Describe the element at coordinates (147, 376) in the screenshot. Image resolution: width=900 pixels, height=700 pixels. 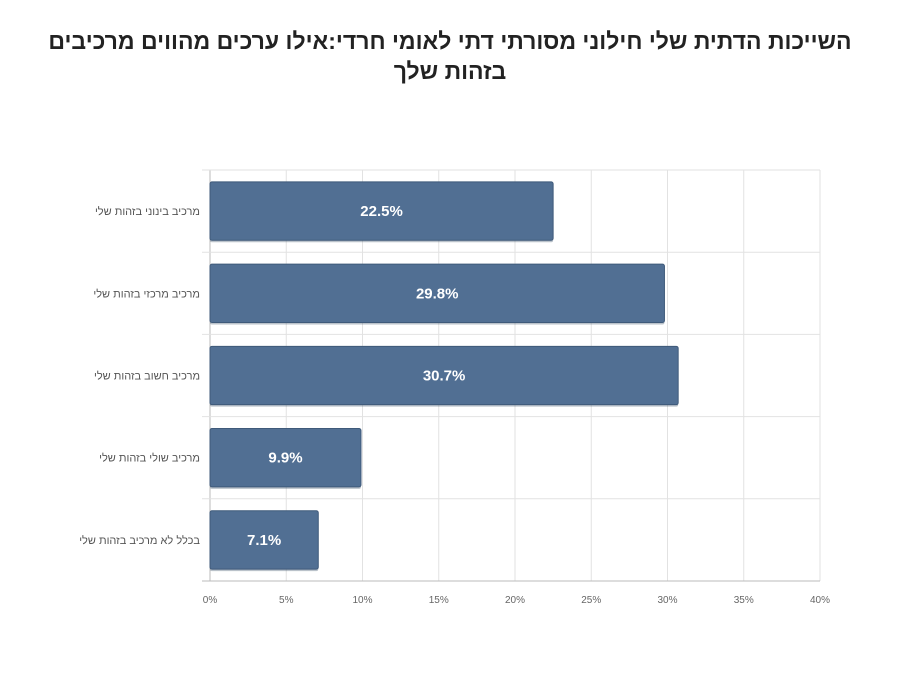
I see `category-label: מרכיב חשוב בזהות שלי` at that location.